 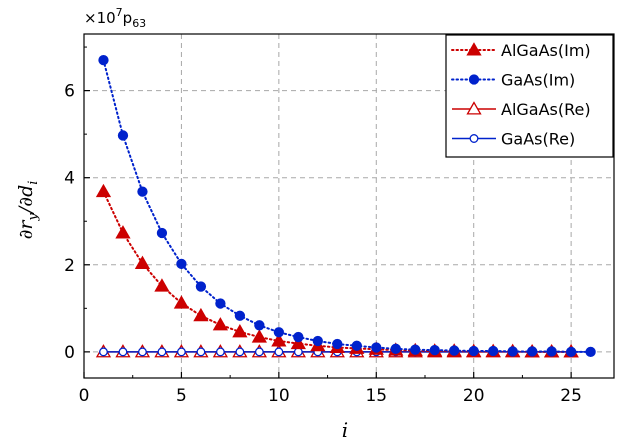 I want to click on x-tick-label: 25, so click(x=571, y=396).